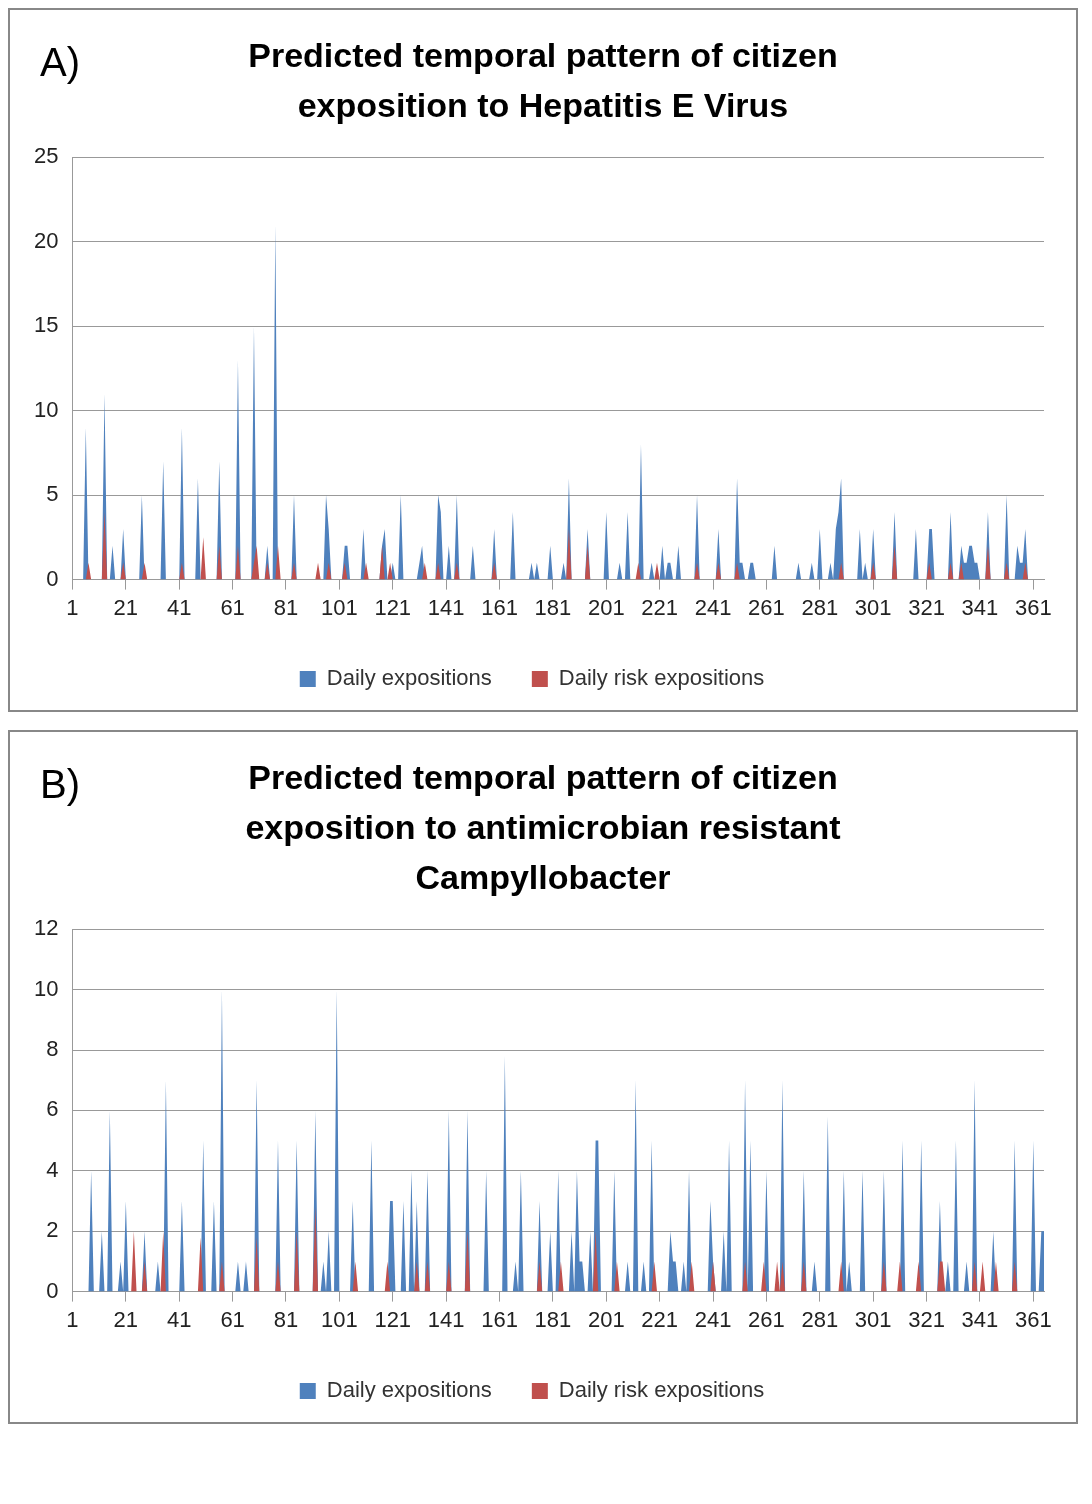 This screenshot has height=1504, width=1092. What do you see at coordinates (543, 827) in the screenshot?
I see `chart-title: Predicted temporal pattern of citizen exposition to antimicrobian resistant Campyllobacter` at bounding box center [543, 827].